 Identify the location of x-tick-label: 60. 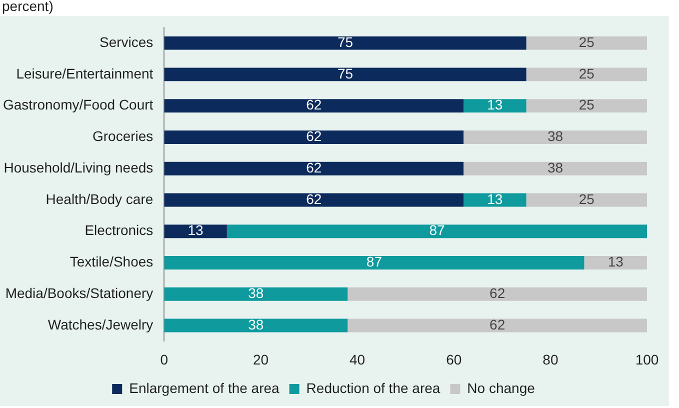
(454, 359).